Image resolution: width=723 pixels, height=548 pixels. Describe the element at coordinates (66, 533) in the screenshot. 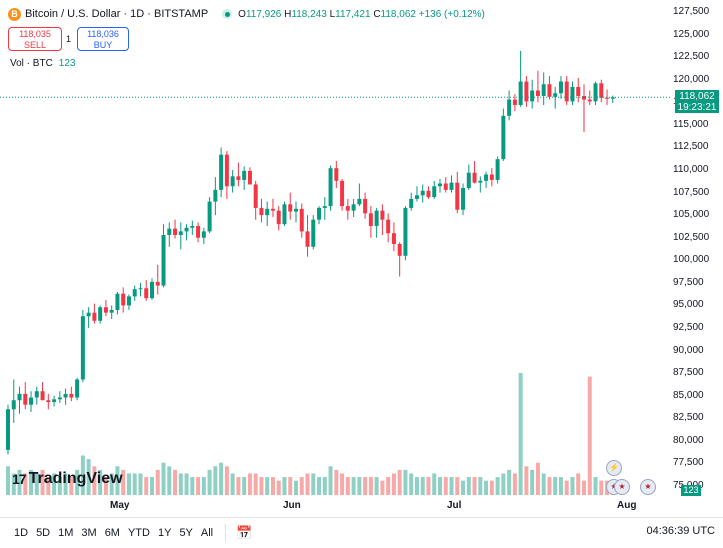

I see `timeframe-1m: 1M` at that location.